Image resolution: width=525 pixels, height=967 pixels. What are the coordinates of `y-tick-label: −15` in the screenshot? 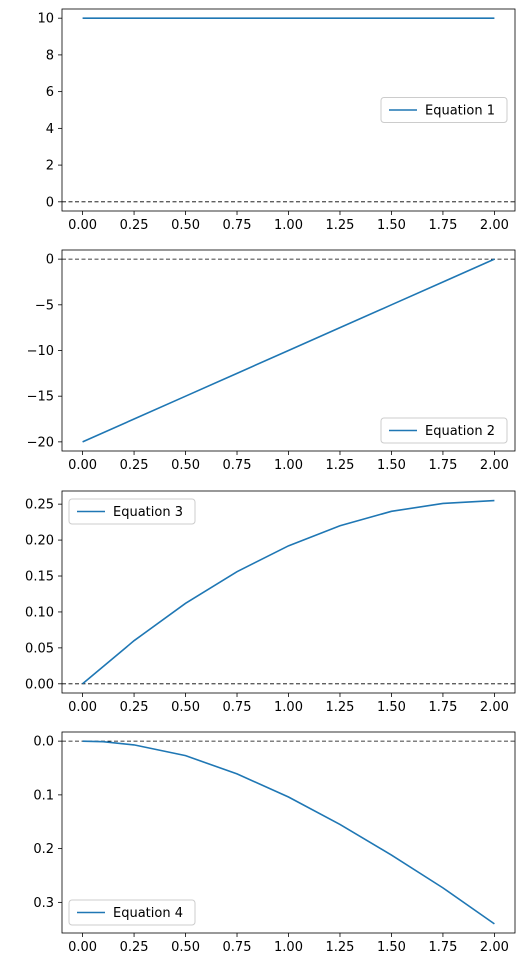 It's located at (40, 397).